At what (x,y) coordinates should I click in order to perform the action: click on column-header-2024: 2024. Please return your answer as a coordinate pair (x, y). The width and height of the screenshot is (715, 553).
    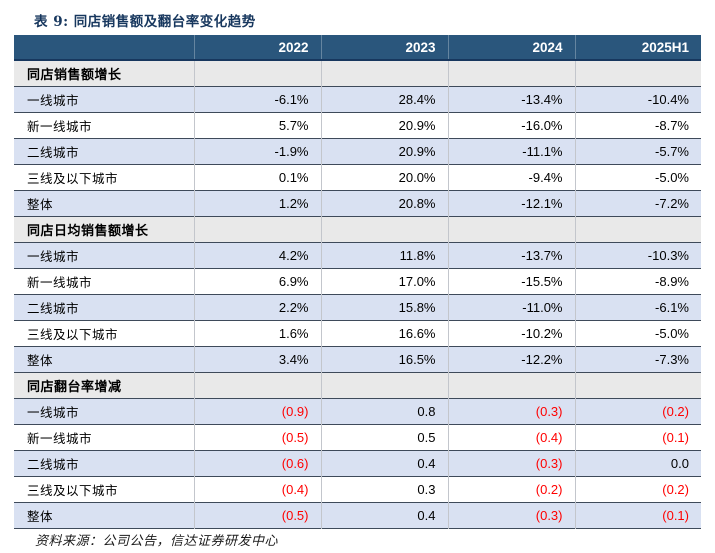
    Looking at the image, I should click on (511, 47).